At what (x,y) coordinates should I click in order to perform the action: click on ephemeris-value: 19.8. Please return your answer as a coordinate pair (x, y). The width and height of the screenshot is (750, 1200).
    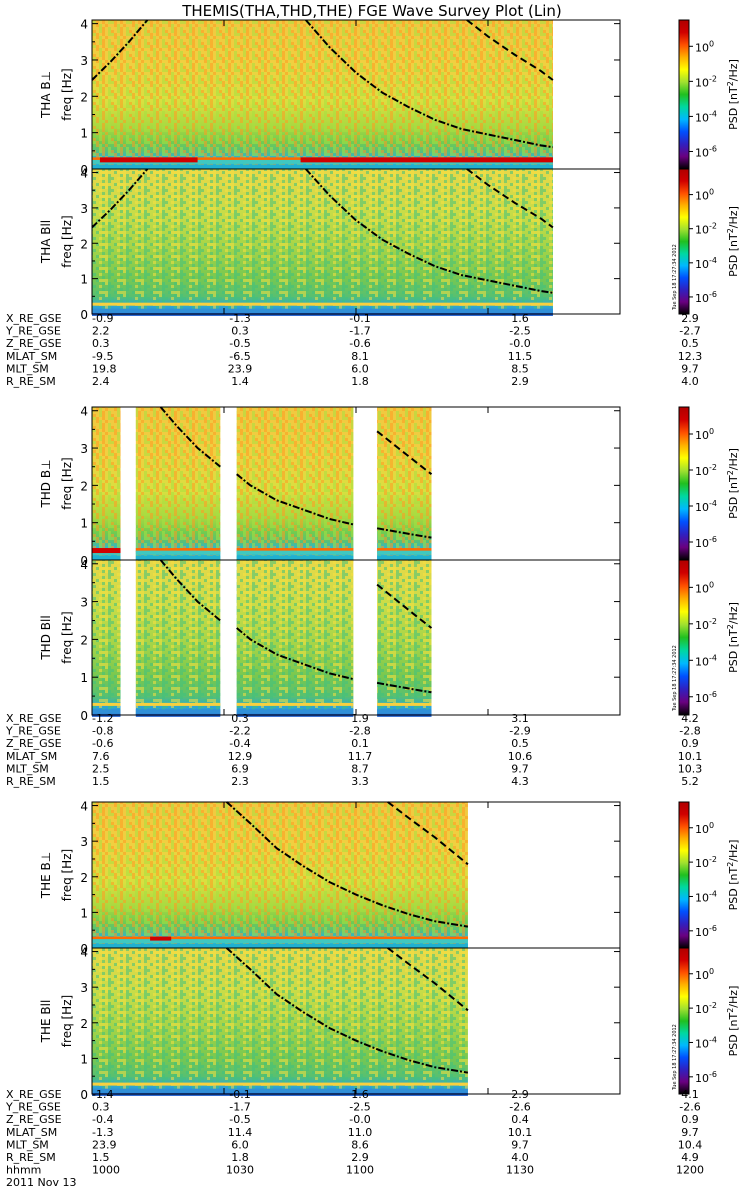
    Looking at the image, I should click on (104, 368).